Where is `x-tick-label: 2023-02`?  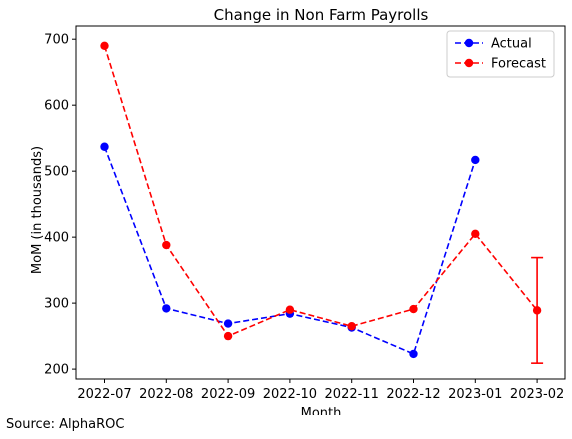 x-tick-label: 2023-02 is located at coordinates (537, 394).